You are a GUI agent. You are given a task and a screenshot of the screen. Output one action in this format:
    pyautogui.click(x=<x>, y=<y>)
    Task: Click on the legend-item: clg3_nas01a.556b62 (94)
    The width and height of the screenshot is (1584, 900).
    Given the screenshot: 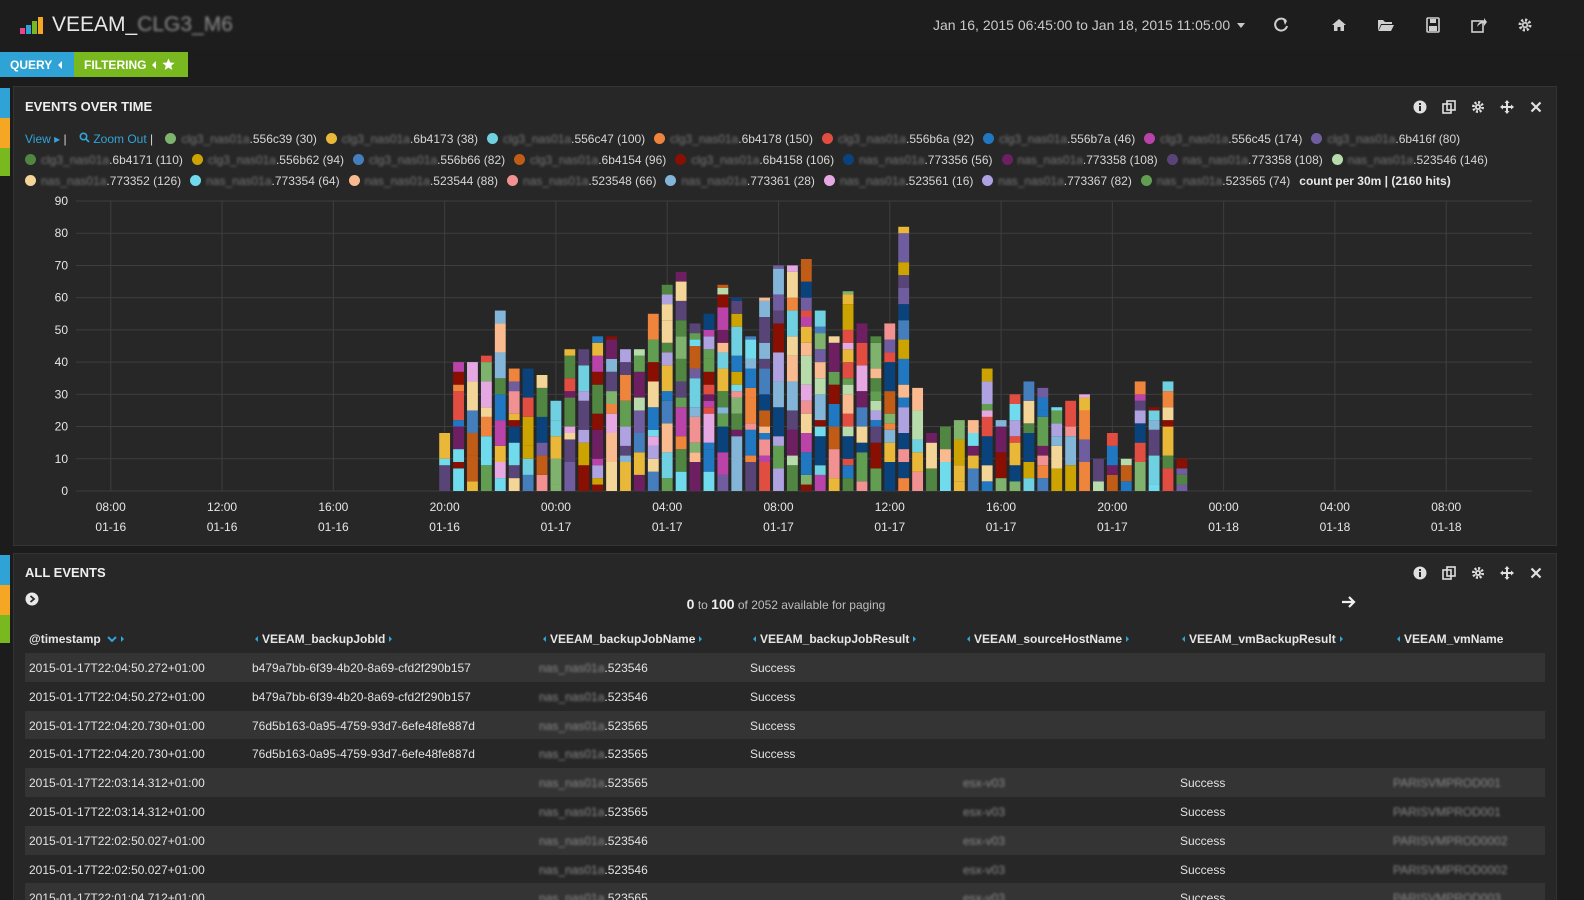 What is the action you would take?
    pyautogui.click(x=267, y=160)
    